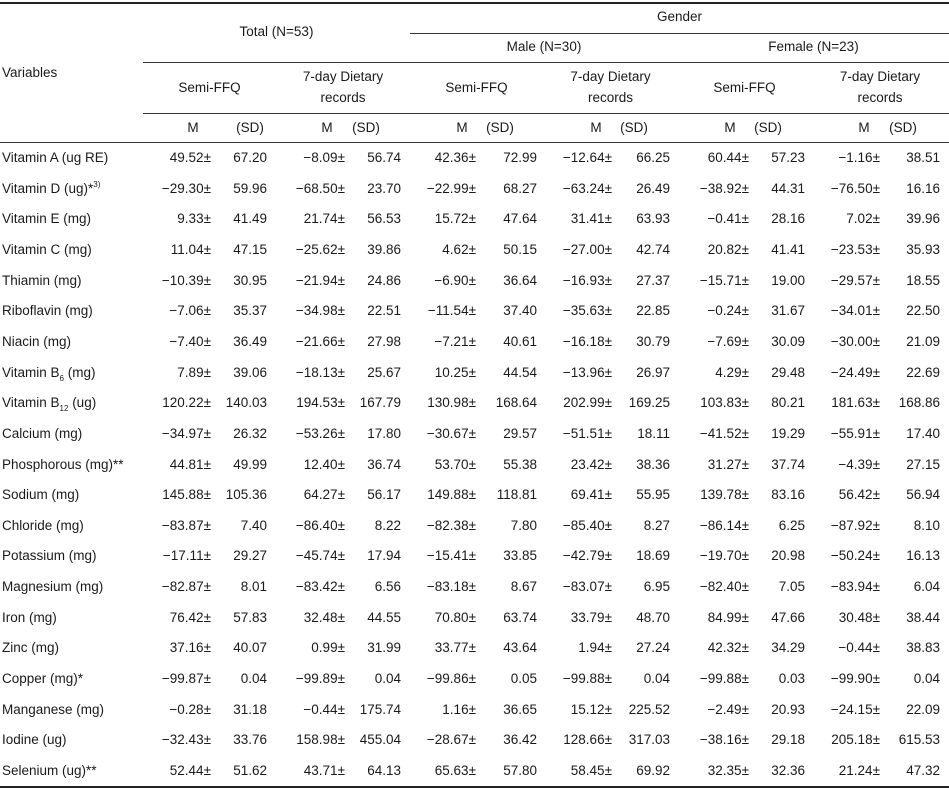 Image resolution: width=949 pixels, height=788 pixels. Describe the element at coordinates (30, 648) in the screenshot. I see `row-label: Zinc (mg)` at that location.